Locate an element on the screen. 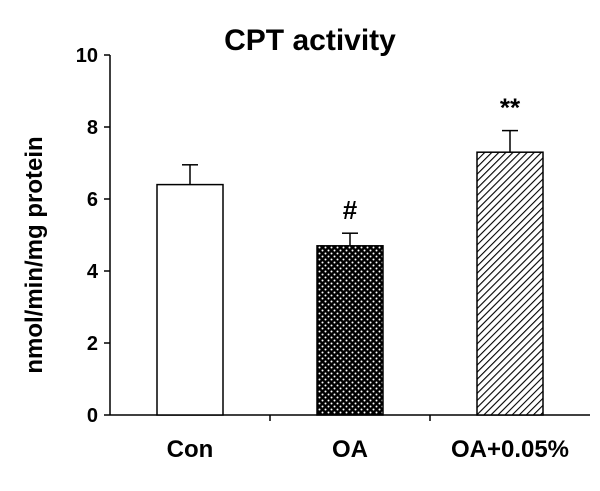  bar-con is located at coordinates (190, 299).